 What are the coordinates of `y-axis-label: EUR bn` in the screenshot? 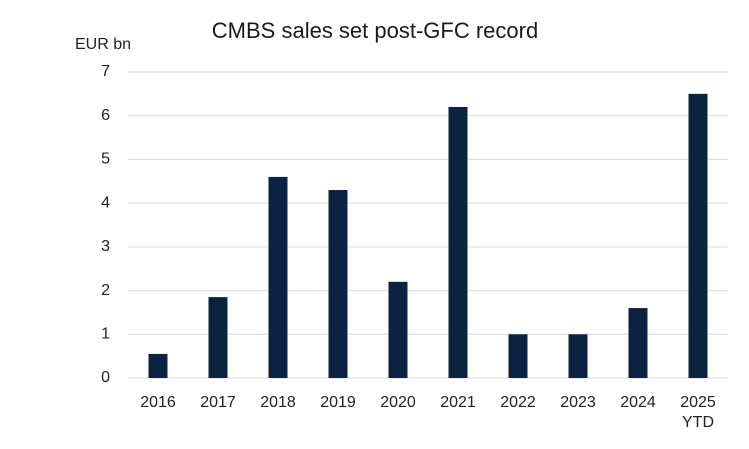 It's located at (103, 44).